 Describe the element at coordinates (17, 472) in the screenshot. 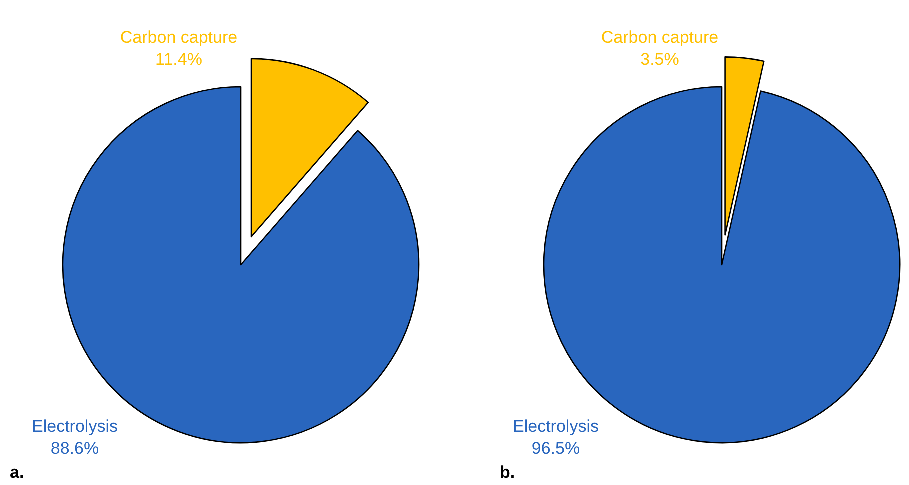

I see `text: a.` at that location.